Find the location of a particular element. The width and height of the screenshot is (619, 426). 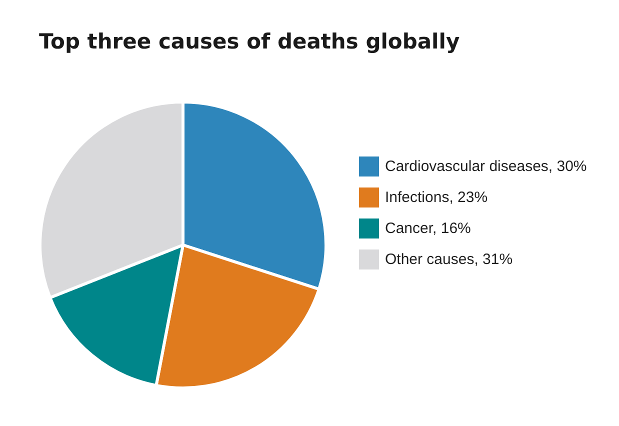

legend-label: Cancer, 16% is located at coordinates (428, 228).